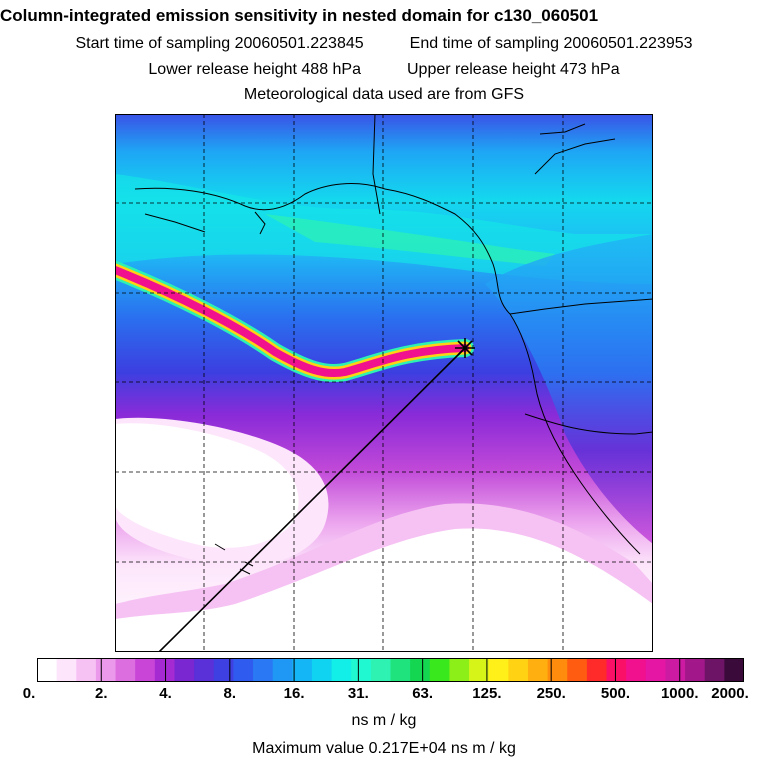 Image resolution: width=768 pixels, height=768 pixels. I want to click on green-band, so click(410, 240).